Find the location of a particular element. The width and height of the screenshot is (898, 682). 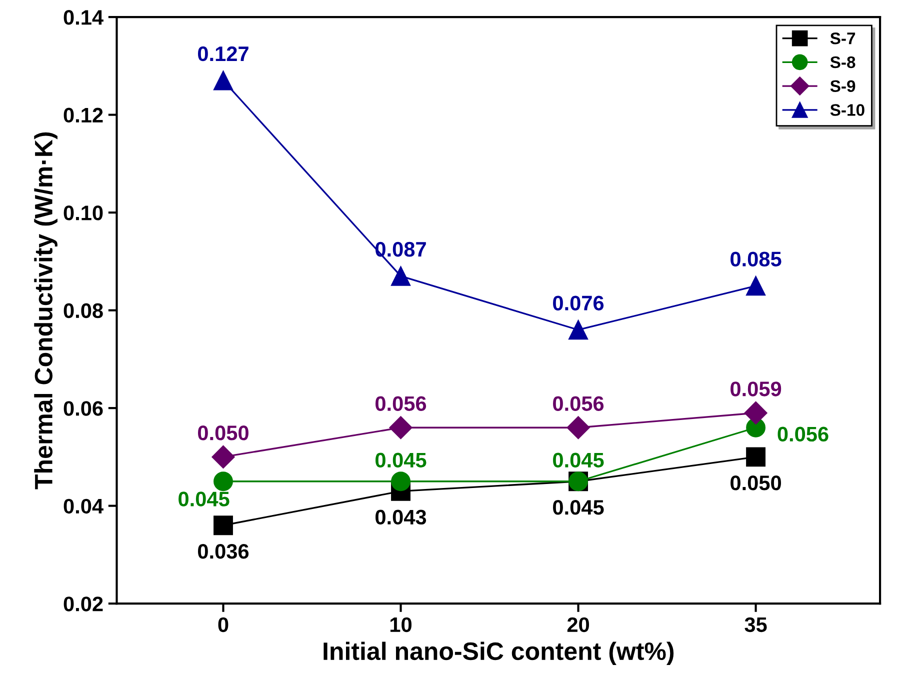

x-tick-label: 10 is located at coordinates (401, 624).